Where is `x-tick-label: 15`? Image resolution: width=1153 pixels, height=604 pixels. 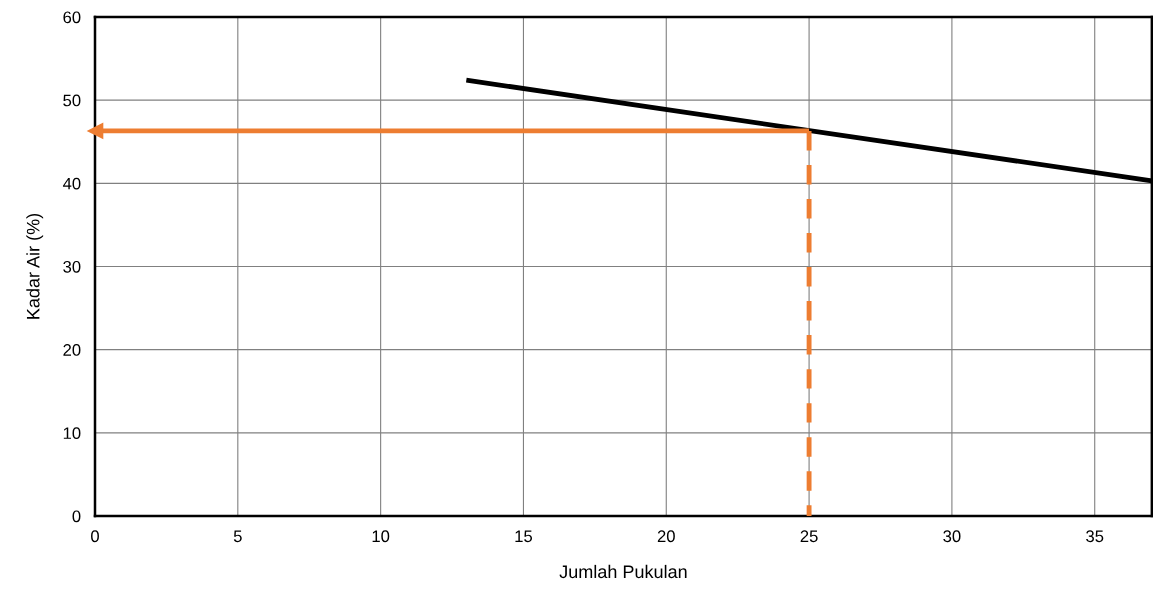 x-tick-label: 15 is located at coordinates (524, 536).